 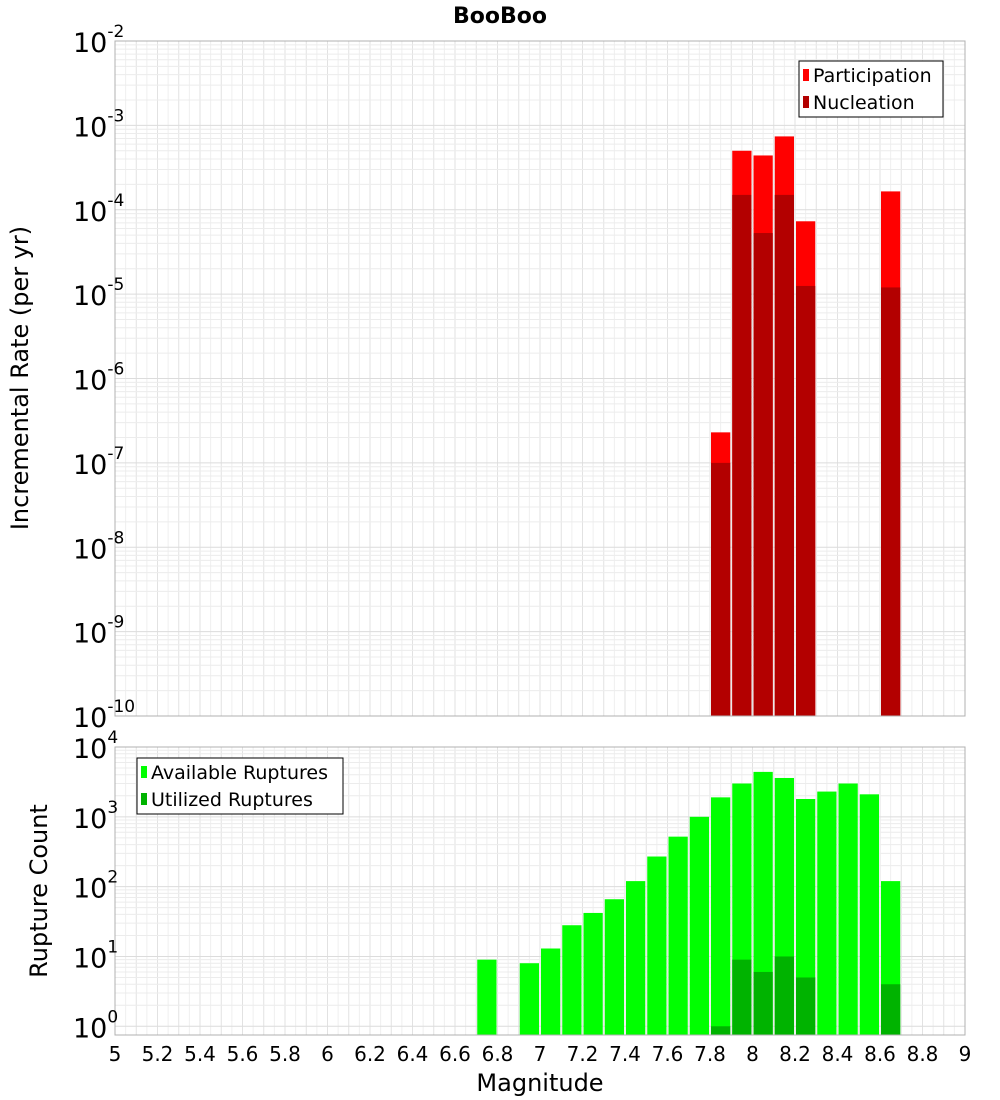 What do you see at coordinates (864, 103) in the screenshot?
I see `legend-label: Nucleation` at bounding box center [864, 103].